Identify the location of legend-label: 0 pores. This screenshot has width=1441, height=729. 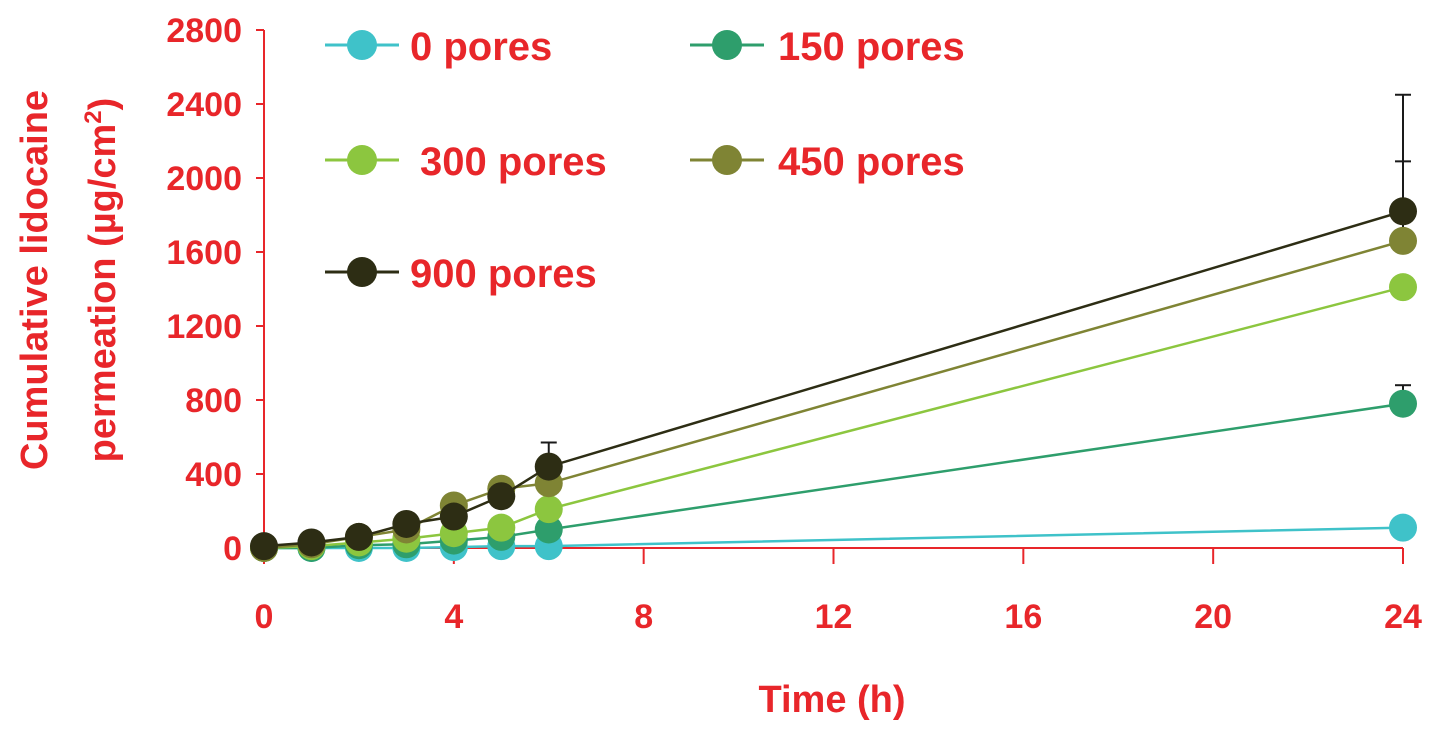
(481, 47).